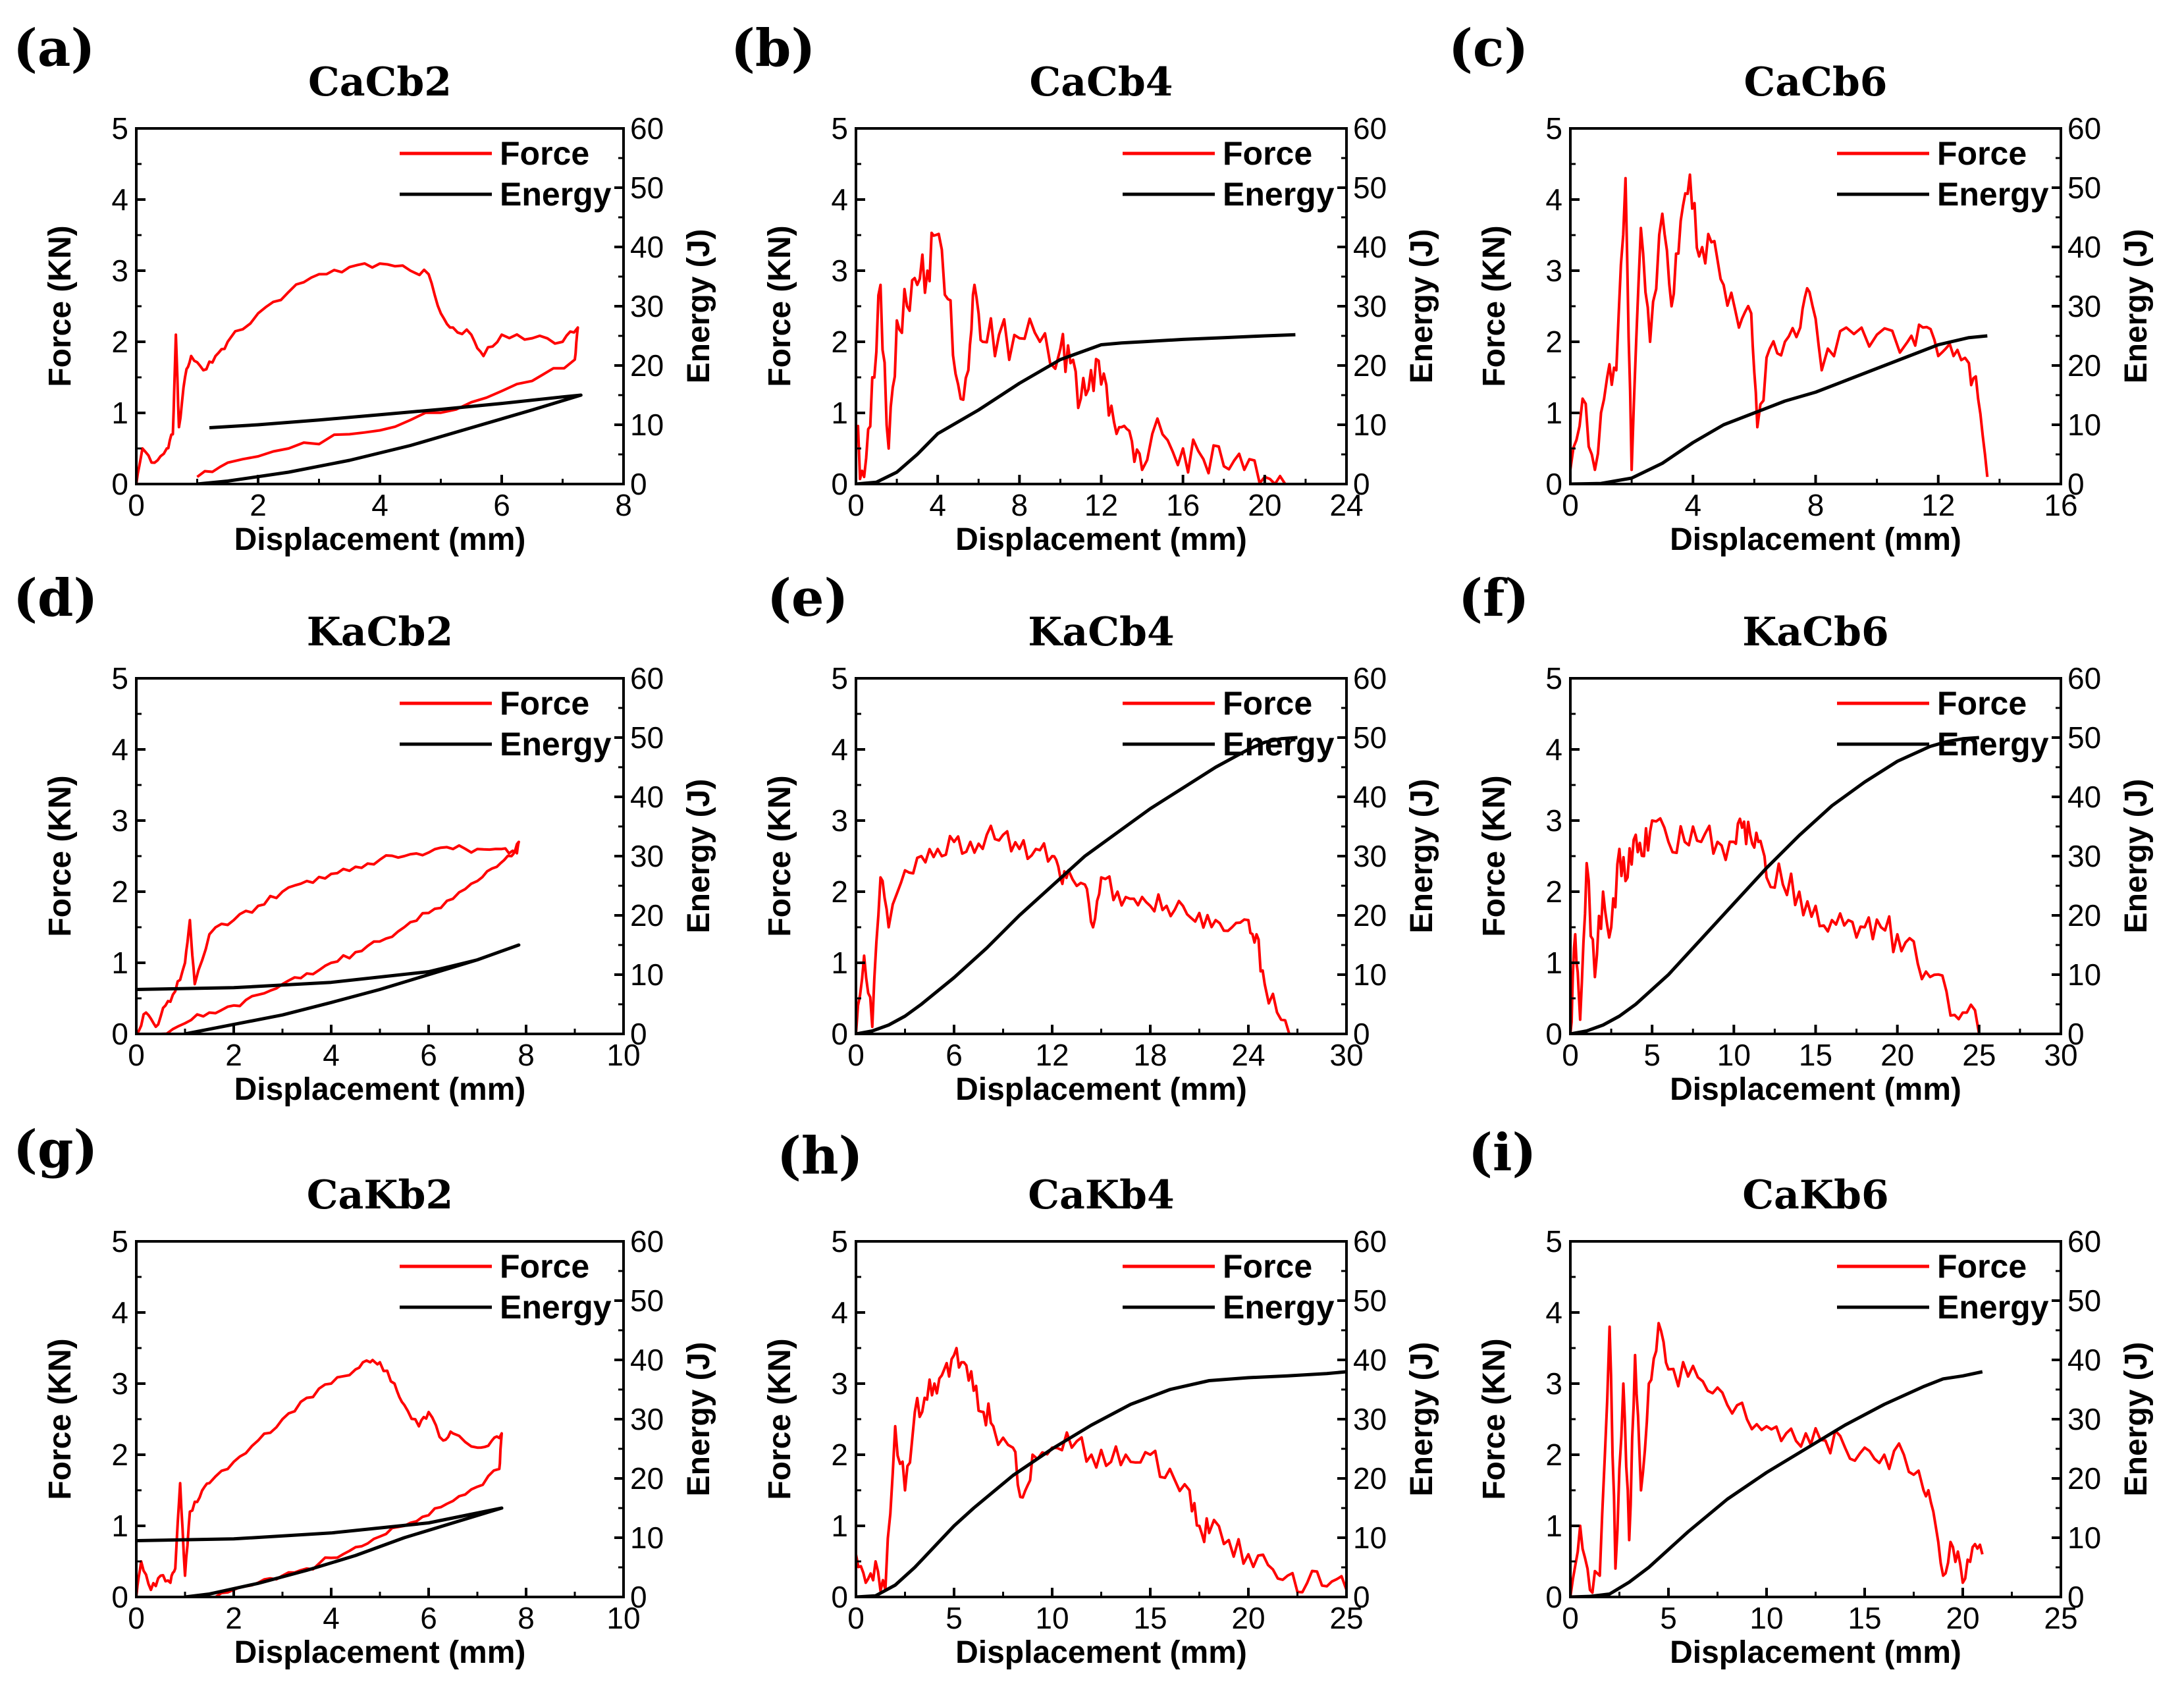 The image size is (2184, 1703). What do you see at coordinates (1502, 1153) in the screenshot?
I see `panel-letter: (i)` at bounding box center [1502, 1153].